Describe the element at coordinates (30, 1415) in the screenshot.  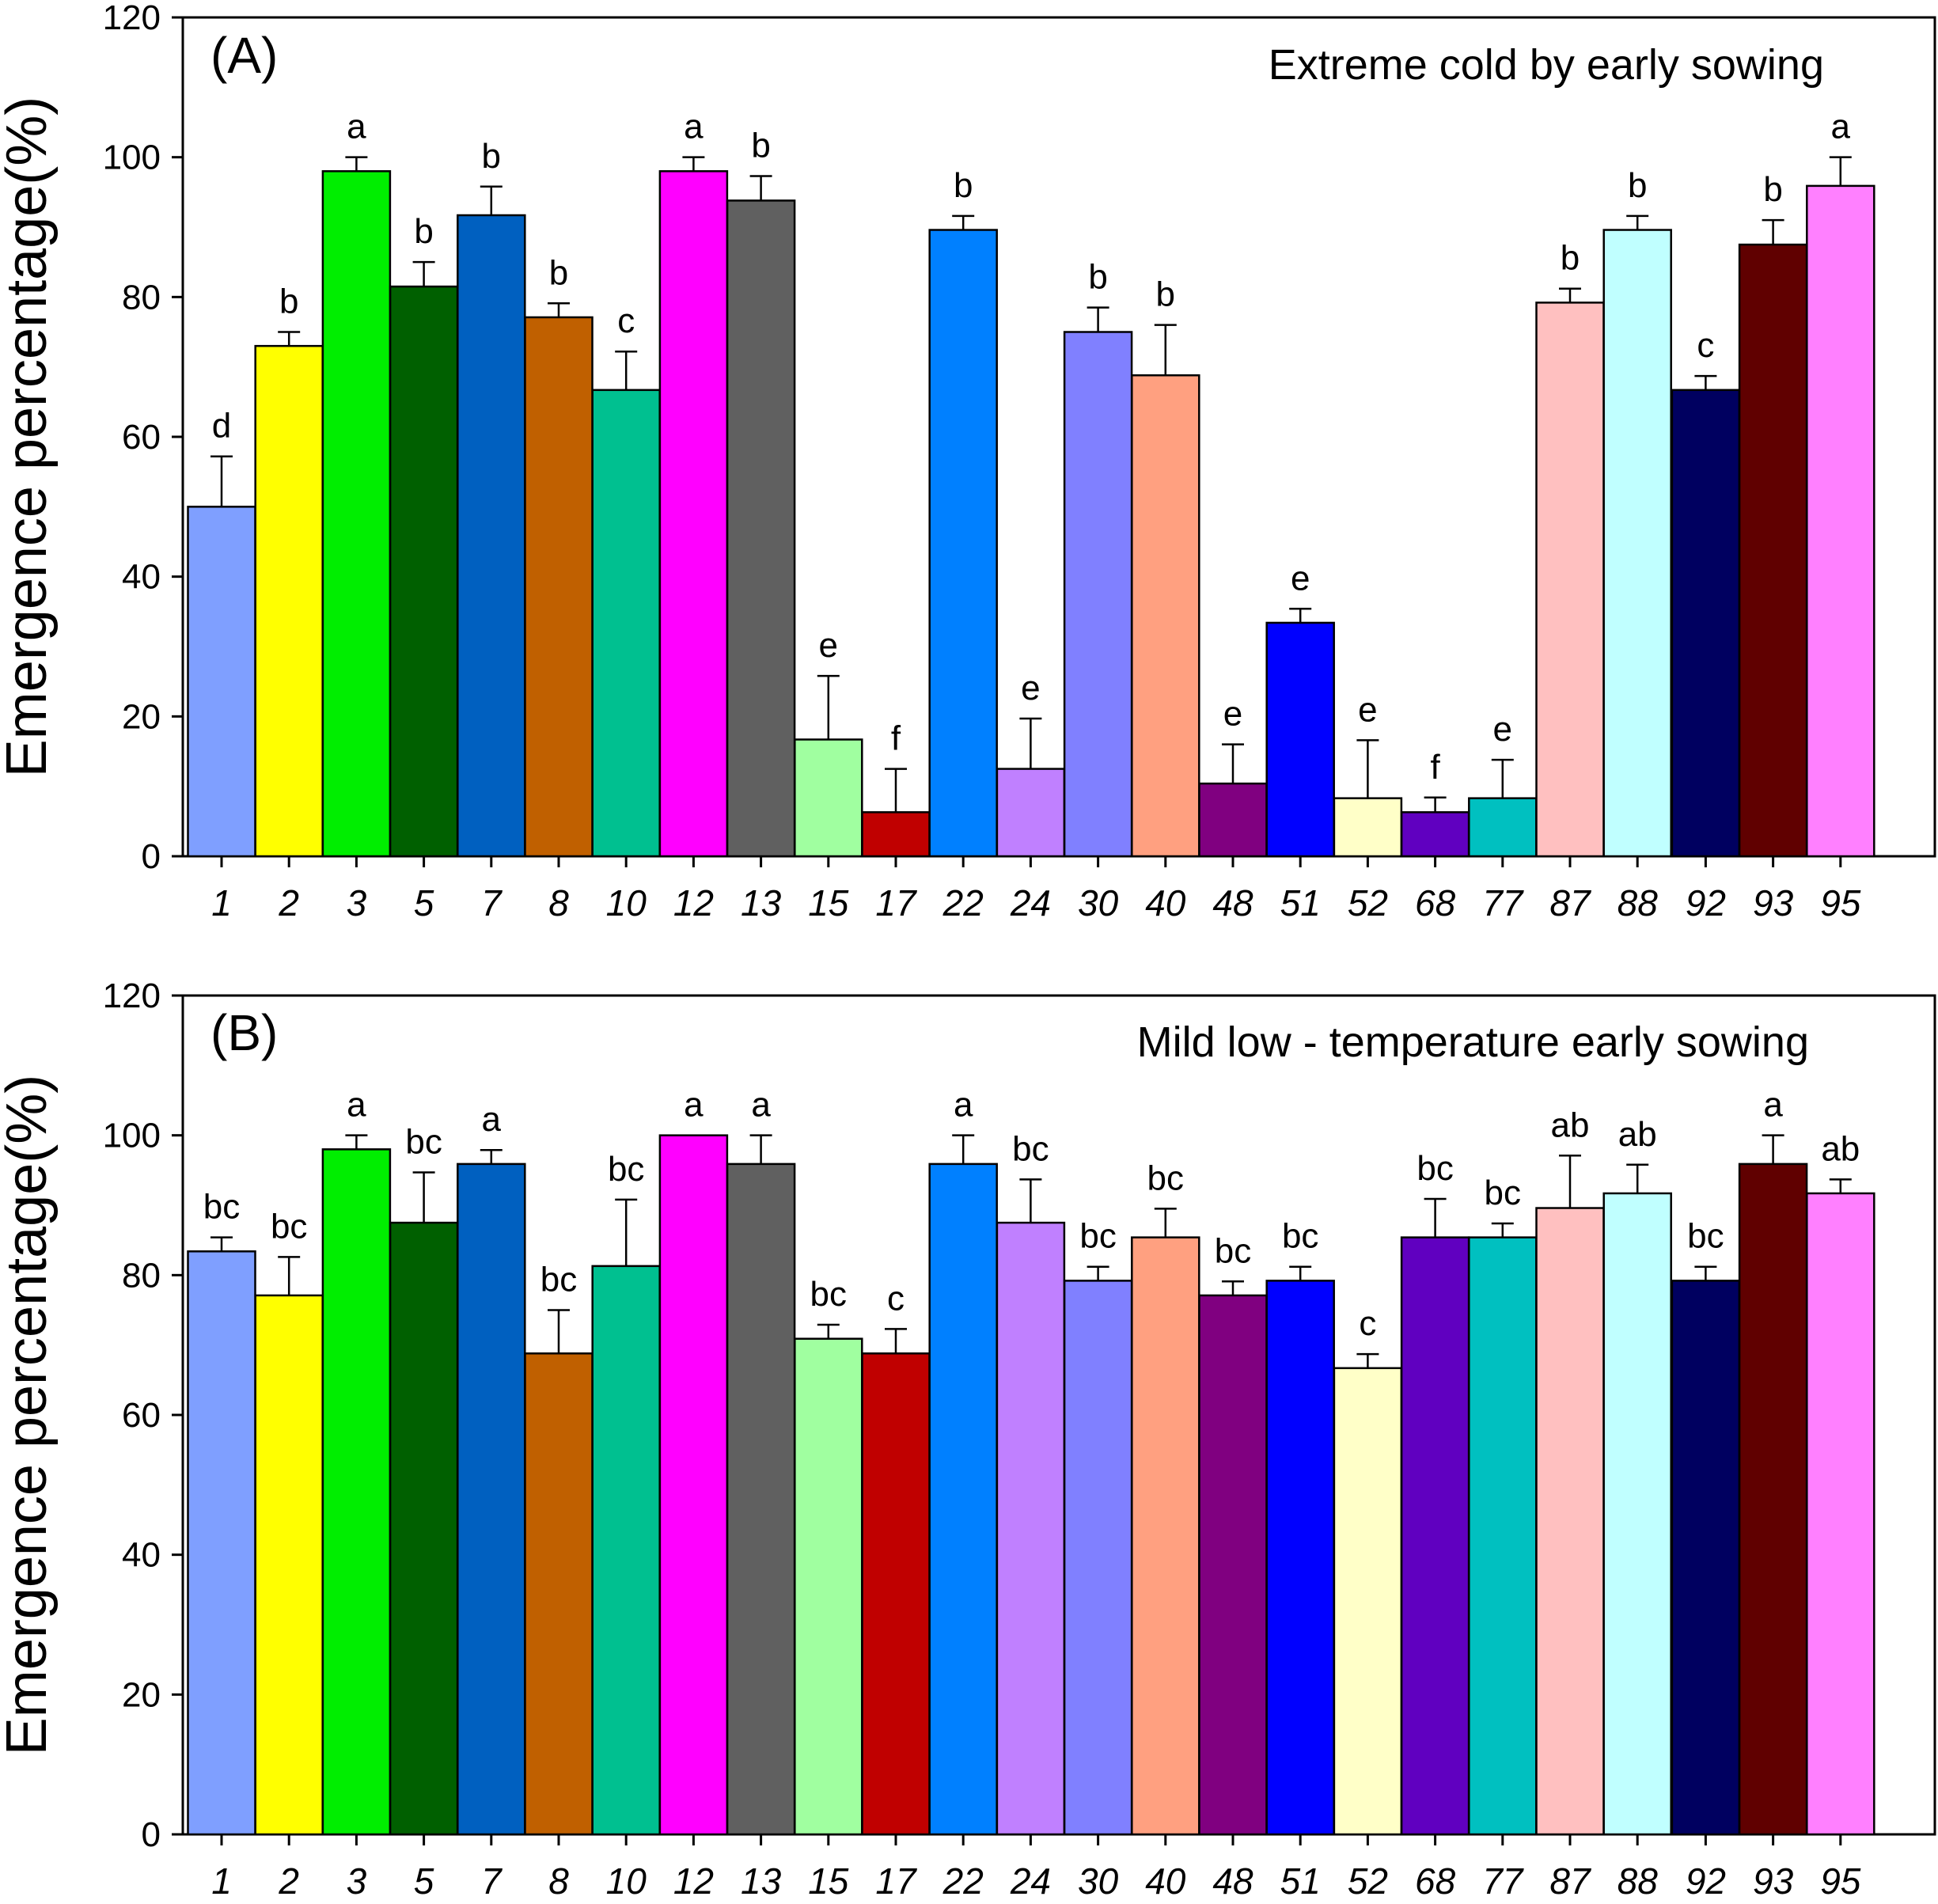
I see `y-axis-label: Emergence percentage(%)` at that location.